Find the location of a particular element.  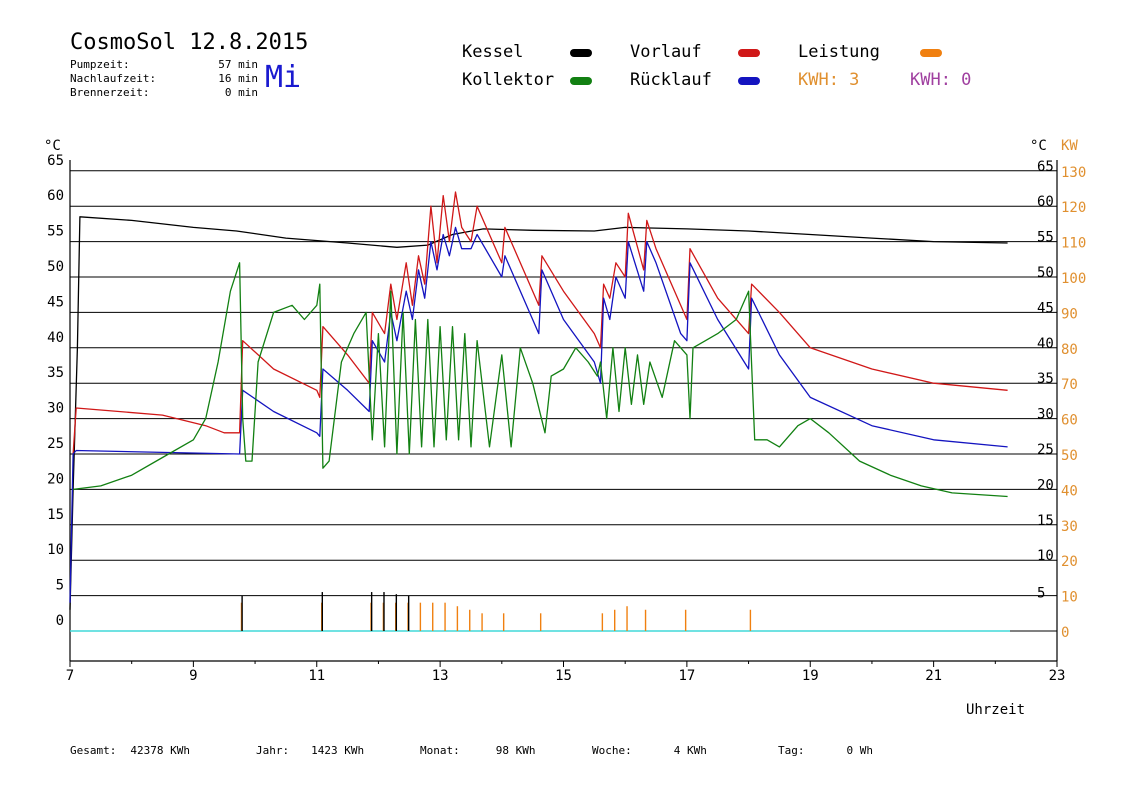

power-tick-label: 70 is located at coordinates (1069, 385).